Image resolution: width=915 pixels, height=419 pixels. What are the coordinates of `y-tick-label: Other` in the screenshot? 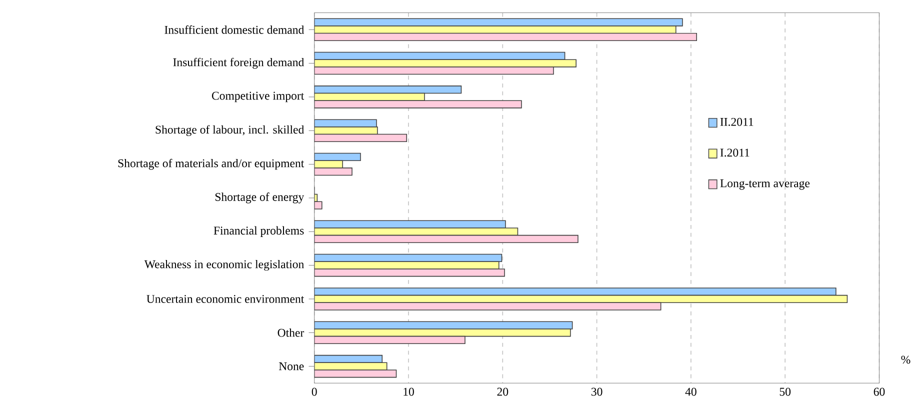 It's located at (291, 333).